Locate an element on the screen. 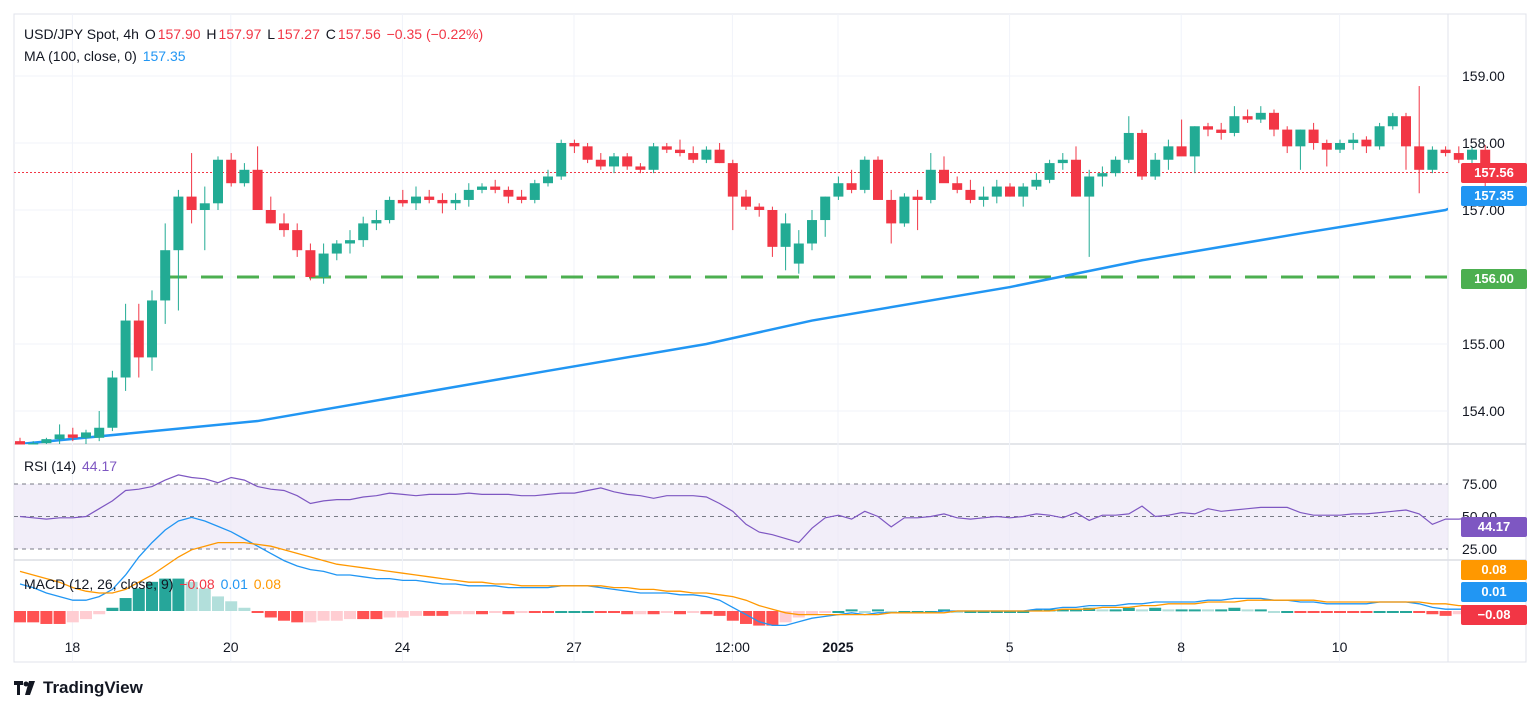  change-value: −0.35 (−0.22%) is located at coordinates (435, 34).